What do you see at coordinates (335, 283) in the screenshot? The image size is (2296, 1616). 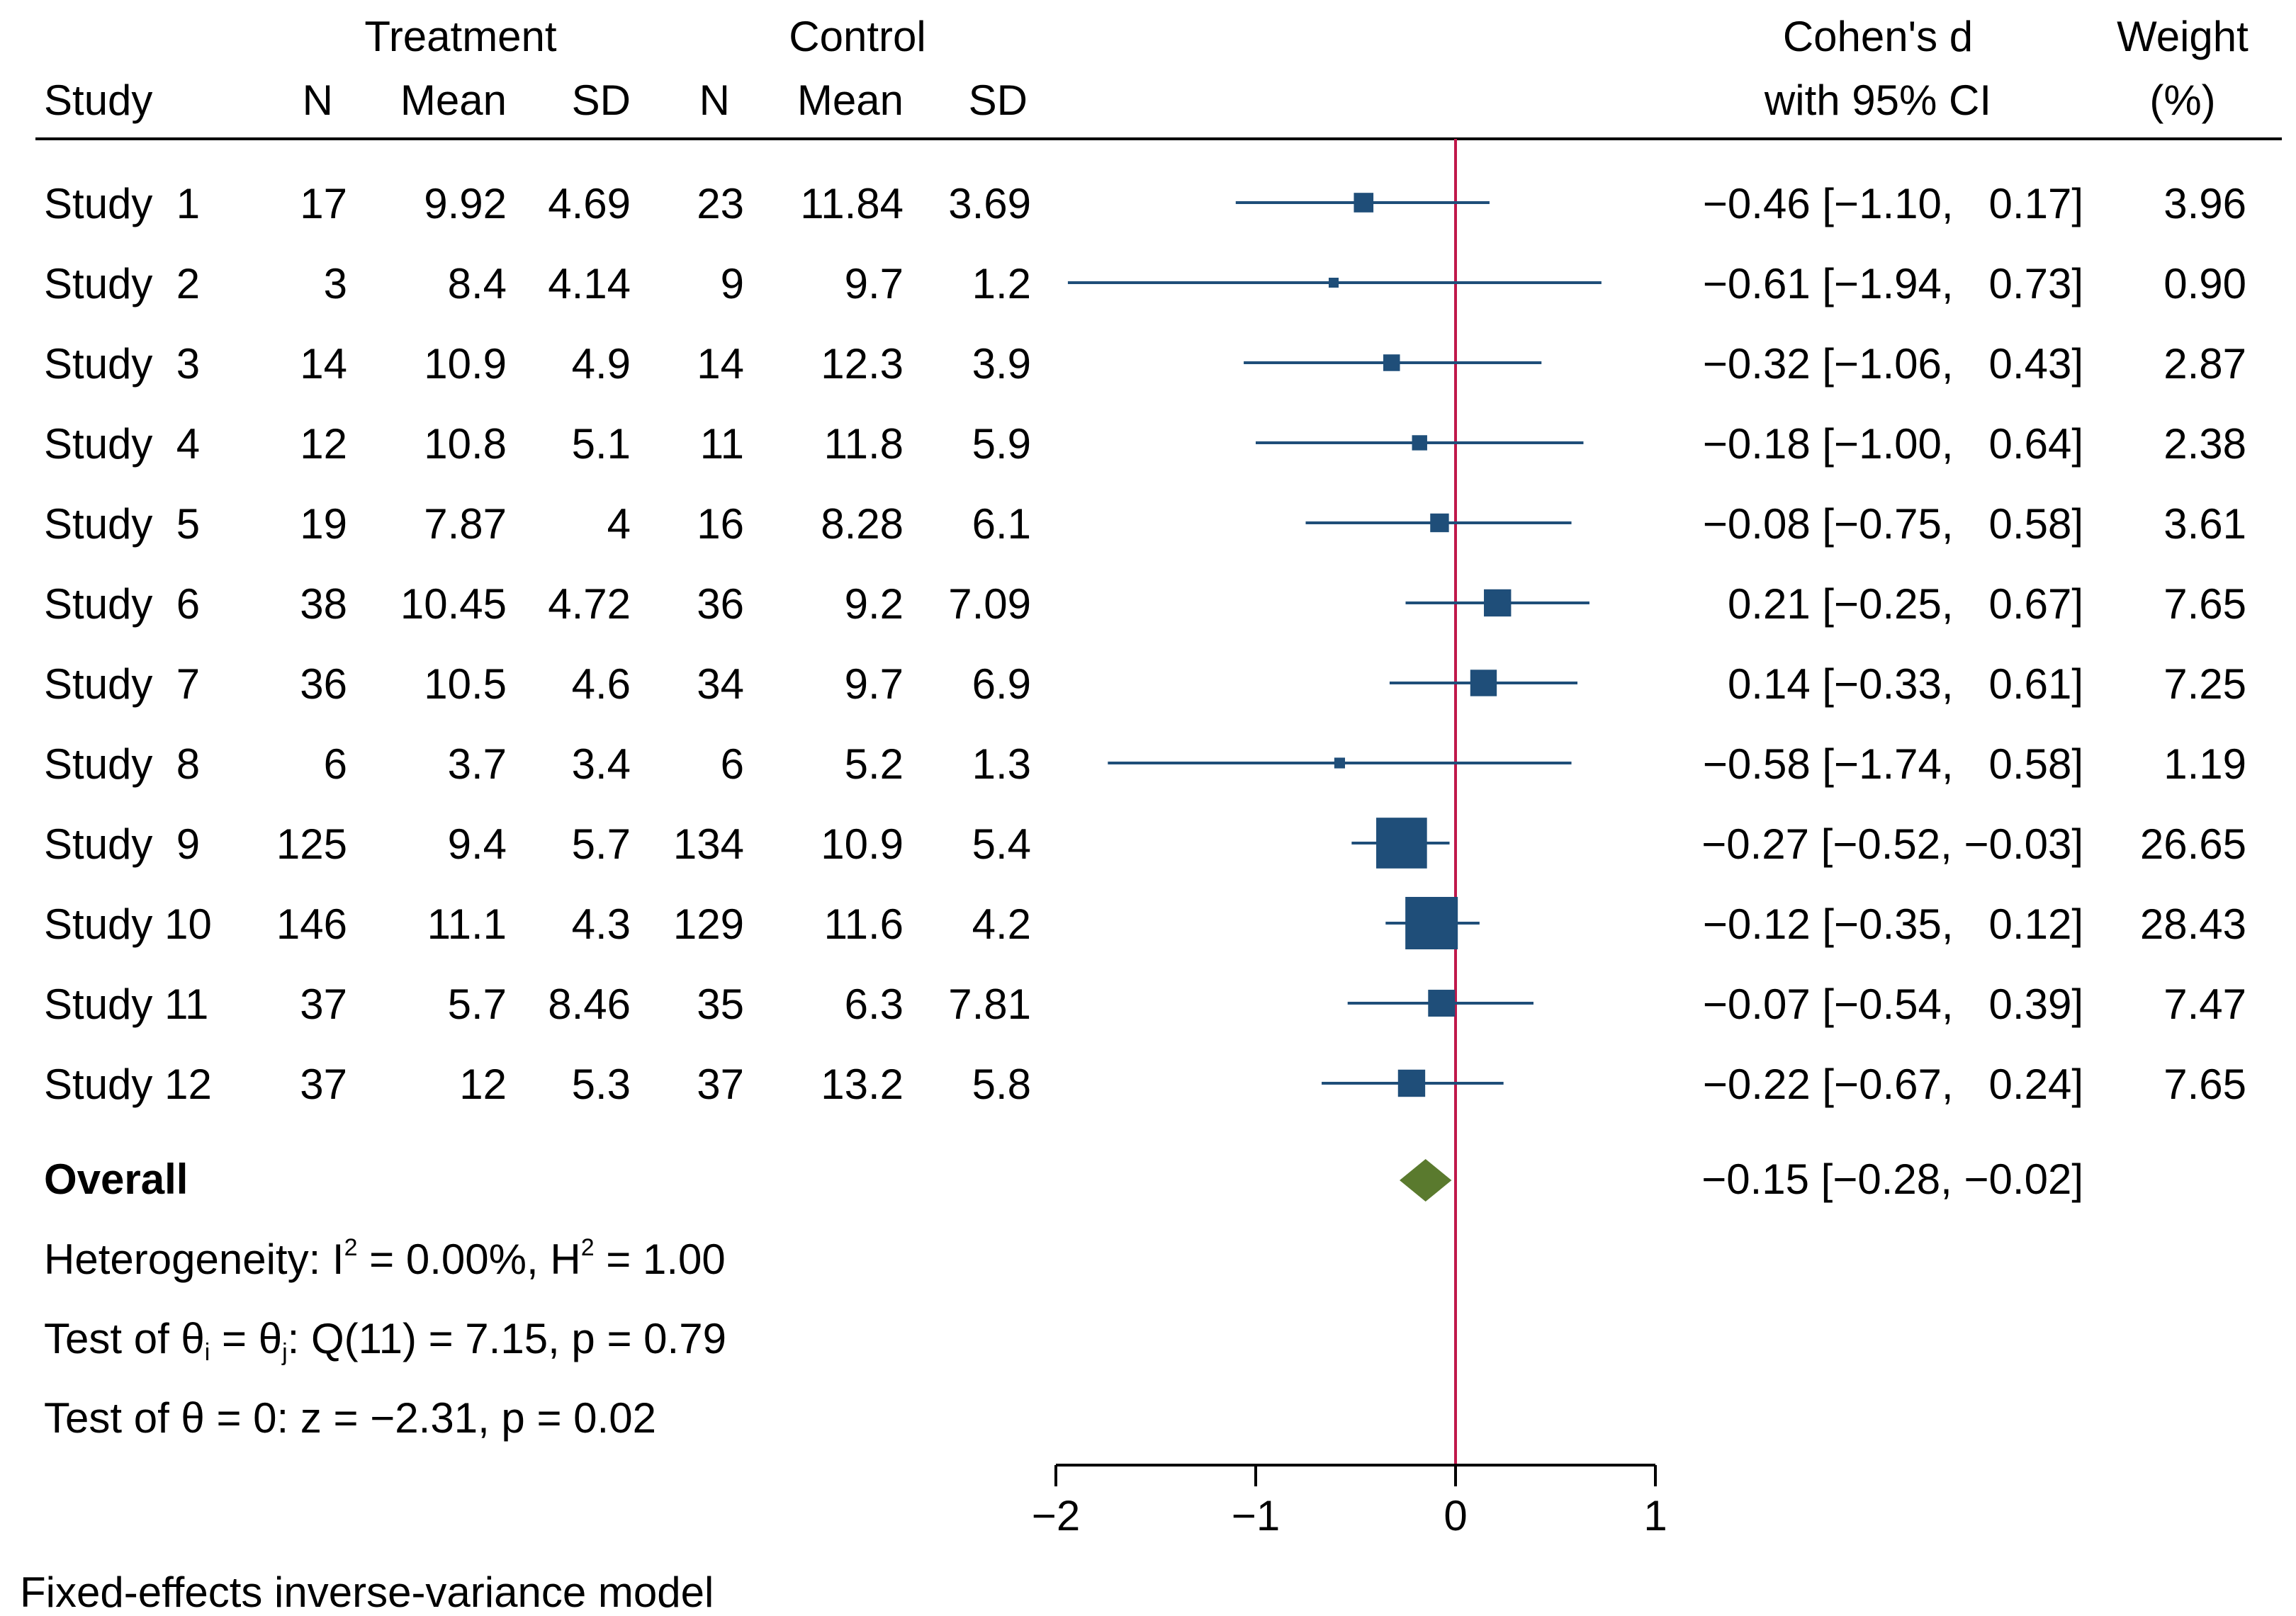 I see `treatment-n: 3` at bounding box center [335, 283].